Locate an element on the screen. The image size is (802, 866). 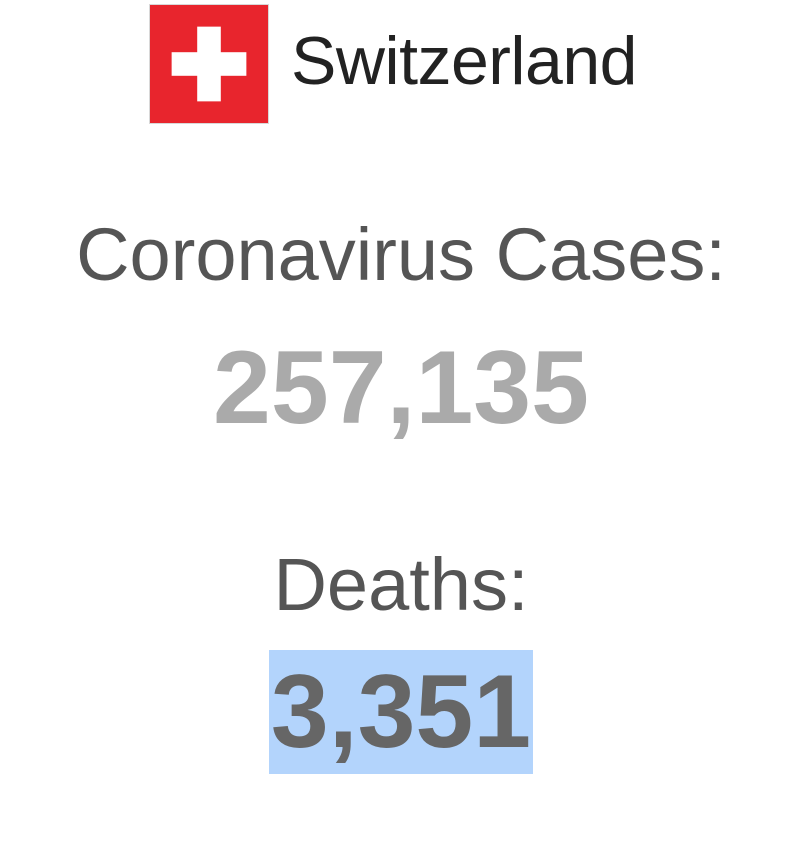
swiss-flag-icon is located at coordinates (209, 64).